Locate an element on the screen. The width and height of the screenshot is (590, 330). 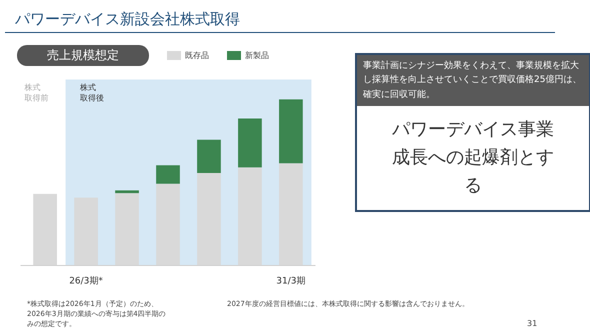
x-tick-label: 31/3期 is located at coordinates (291, 281).